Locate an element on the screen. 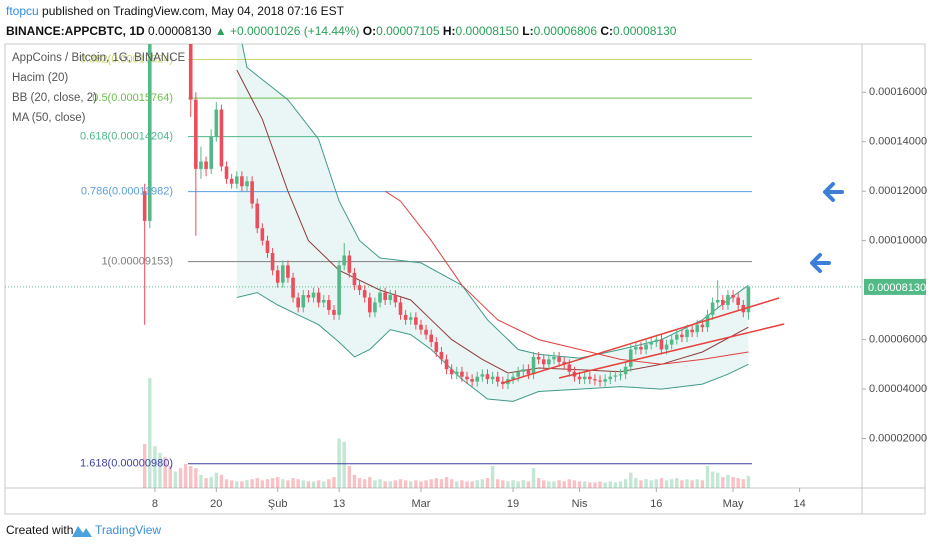  last-price: 0.00008130 is located at coordinates (180, 31).